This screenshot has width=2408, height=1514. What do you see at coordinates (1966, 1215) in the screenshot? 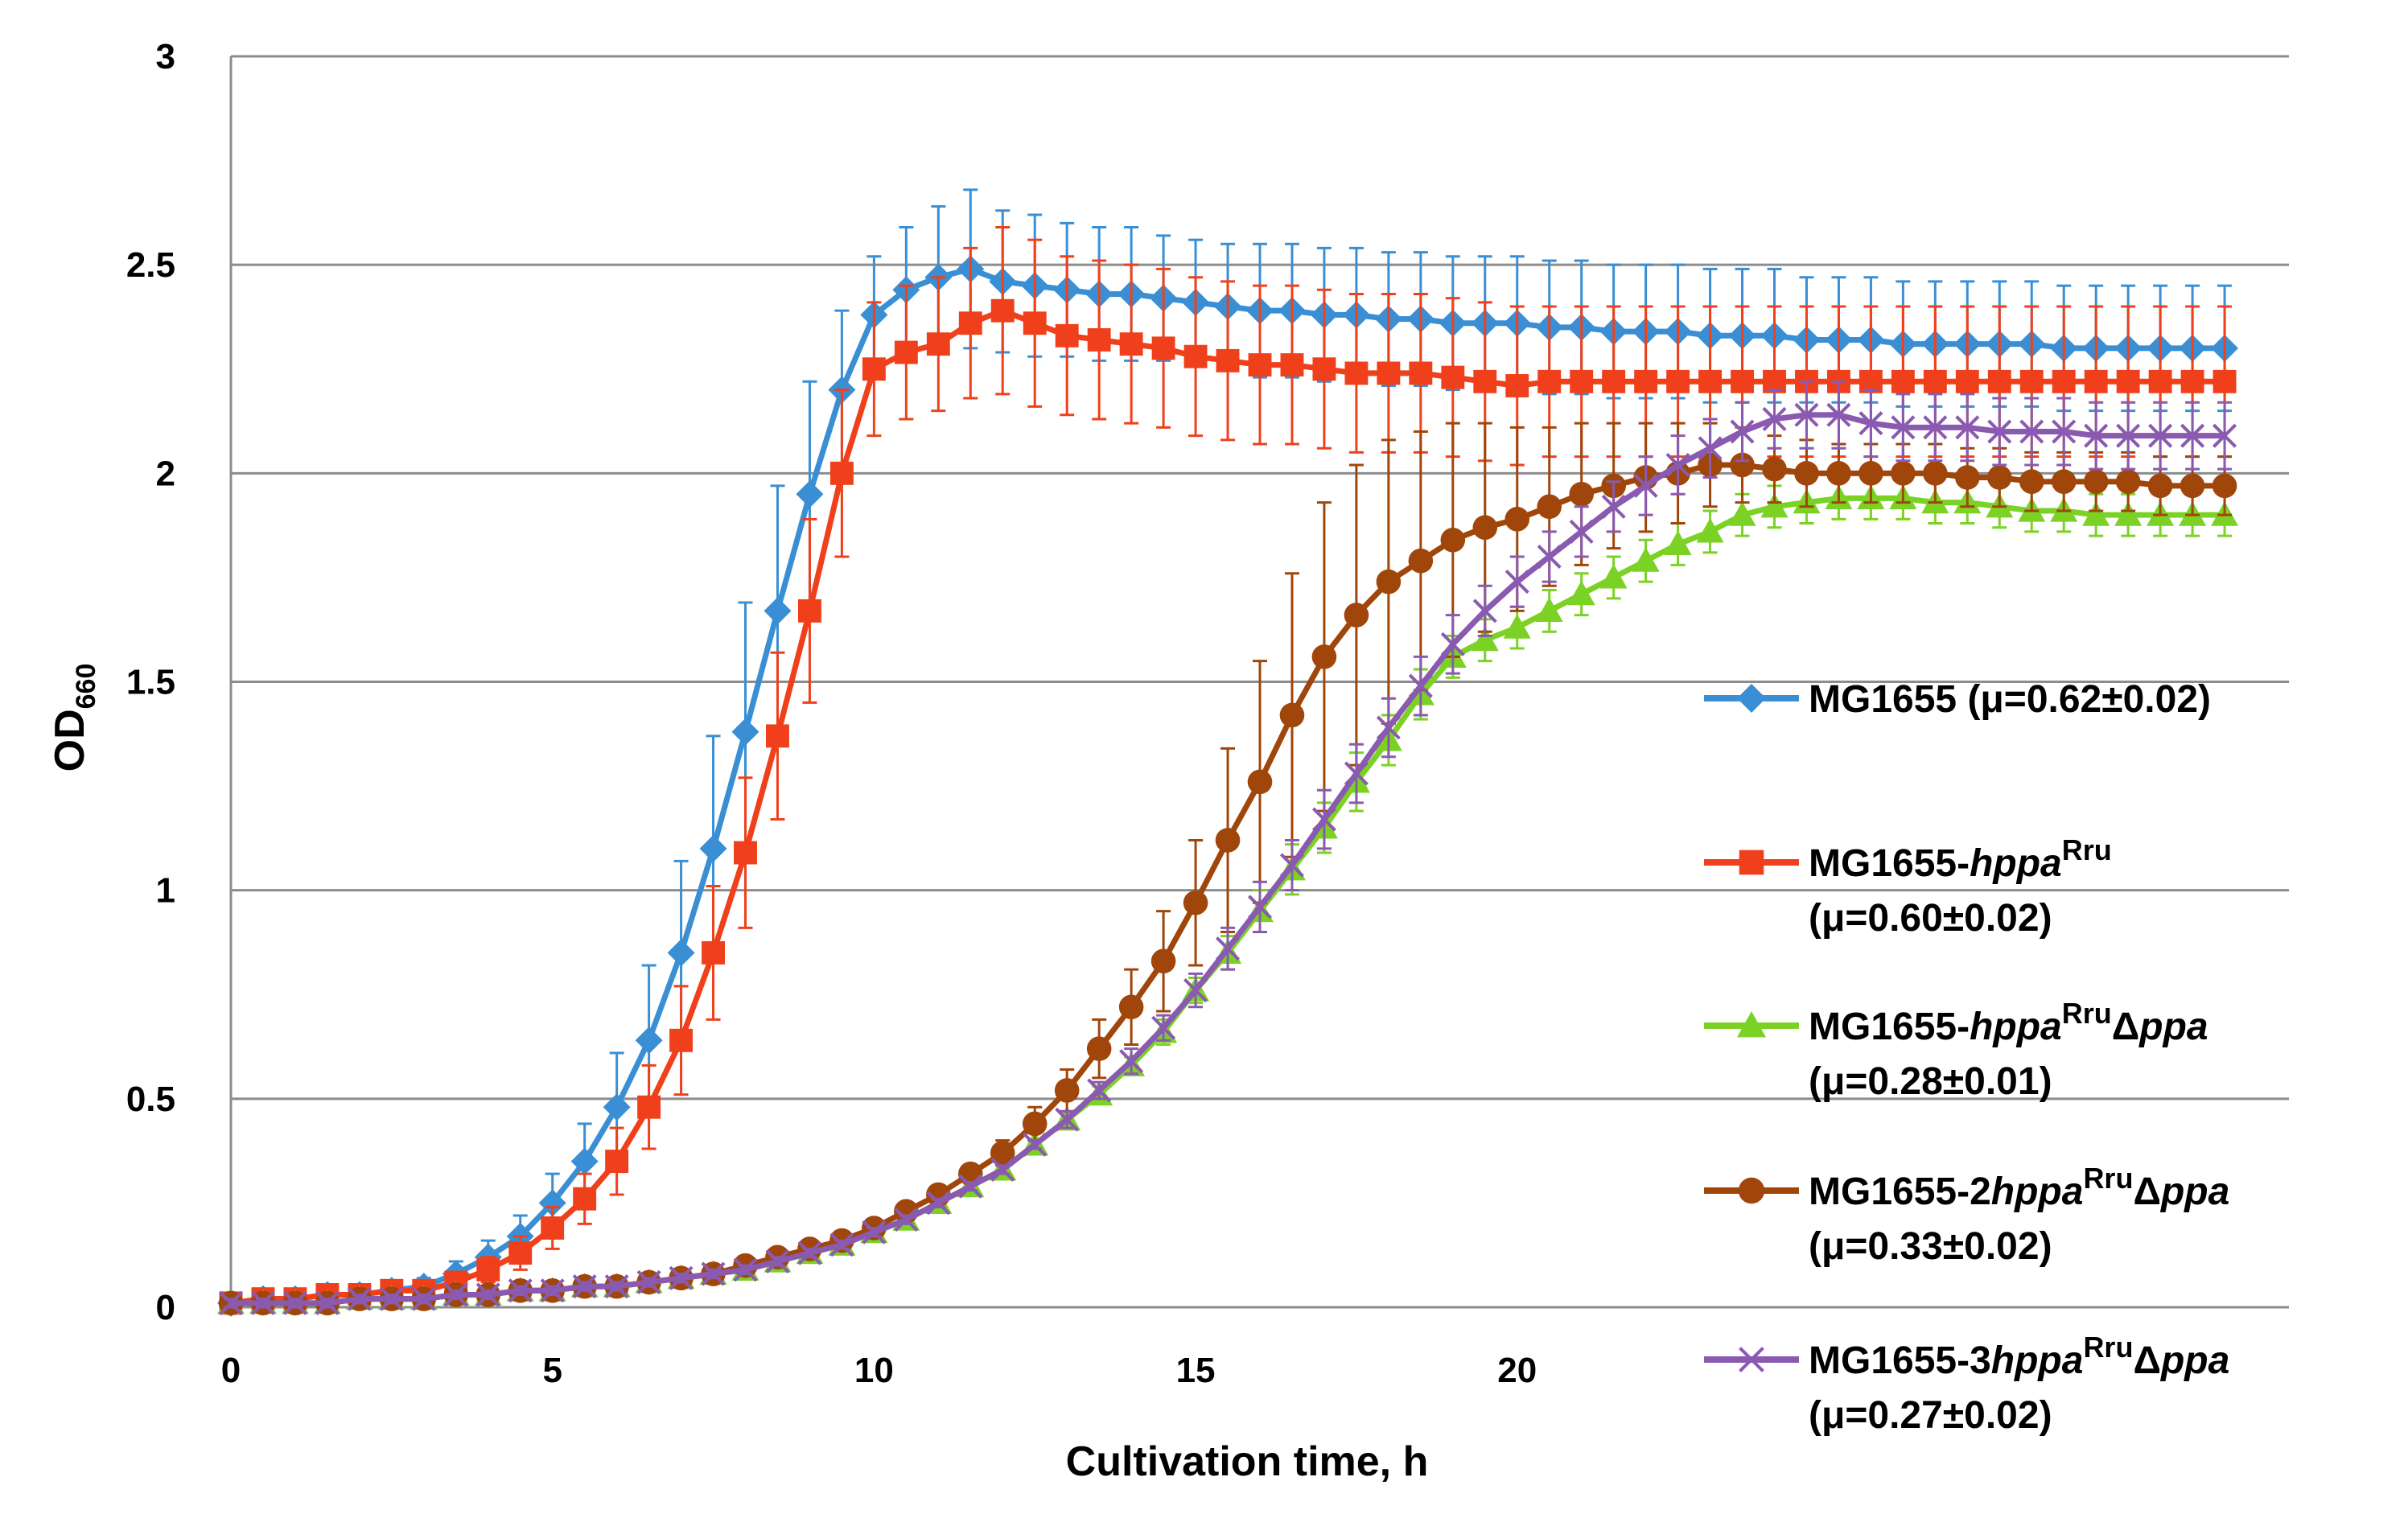
I see `legend-item-4: MG1655-2hppaRruΔppa (μ=0.33±0.02)` at bounding box center [1966, 1215].